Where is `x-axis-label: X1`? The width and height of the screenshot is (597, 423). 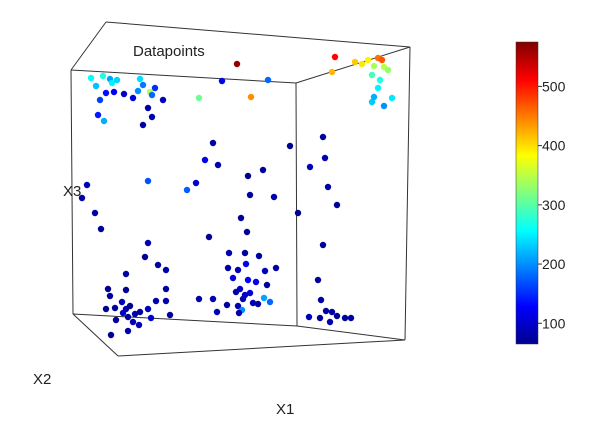
x-axis-label: X1 is located at coordinates (285, 409).